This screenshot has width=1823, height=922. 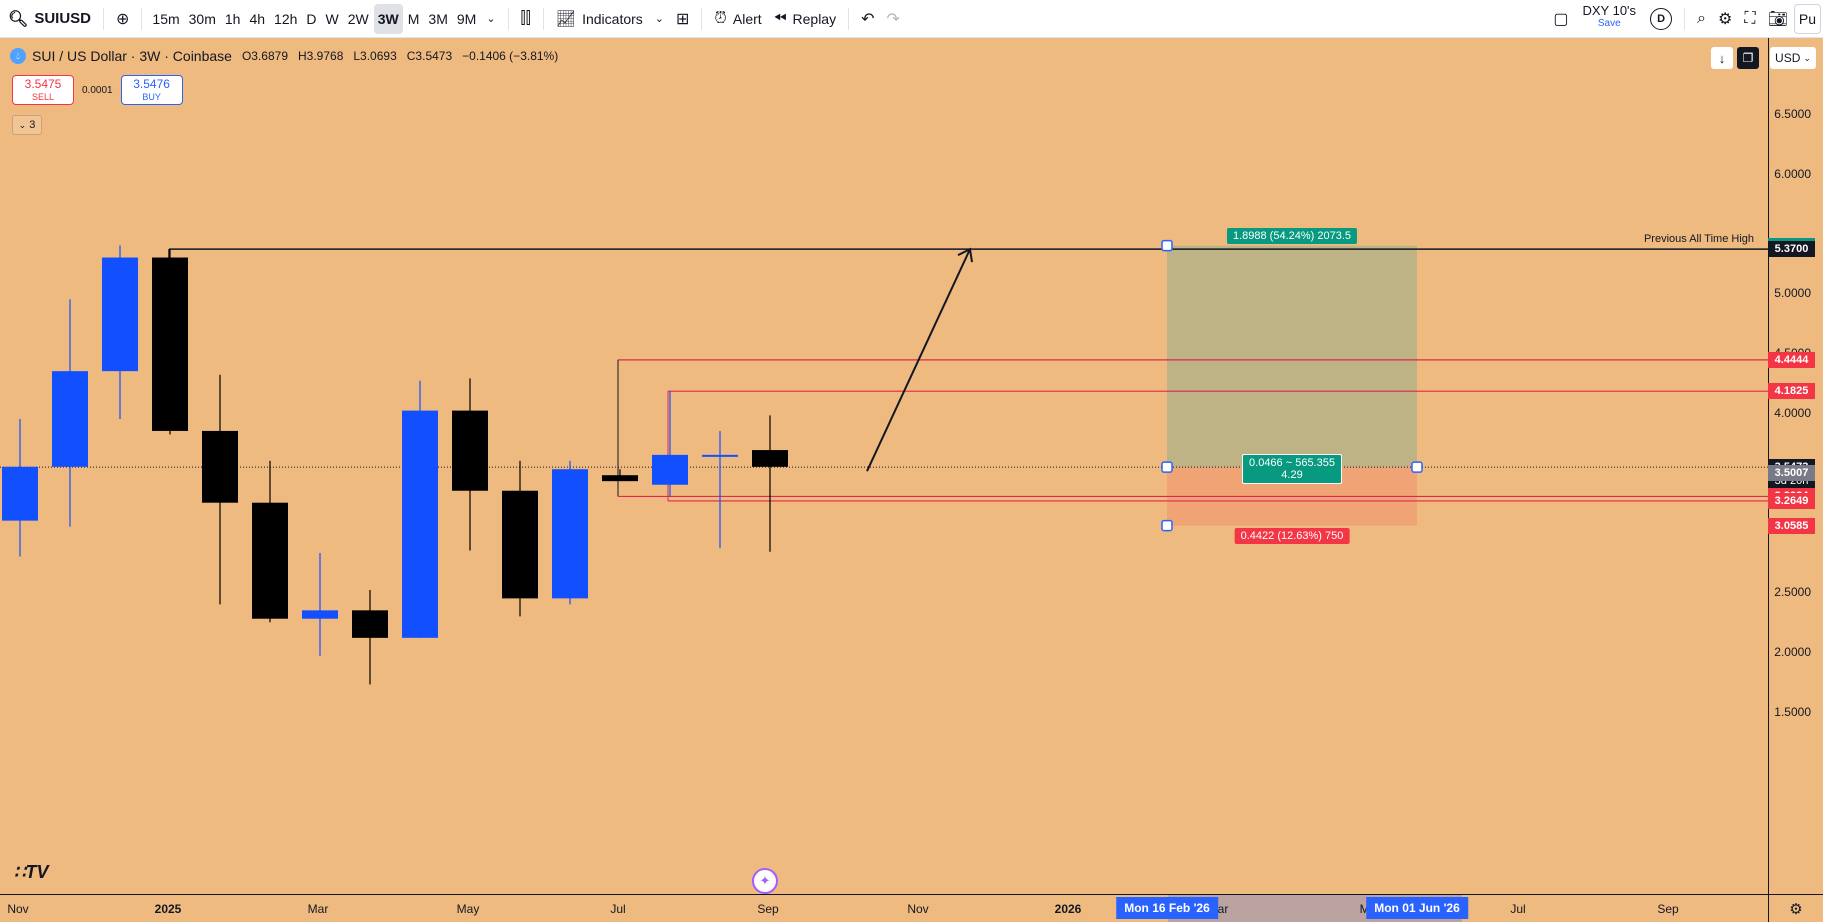 What do you see at coordinates (358, 18) in the screenshot?
I see `timeframe-2w: 2W` at bounding box center [358, 18].